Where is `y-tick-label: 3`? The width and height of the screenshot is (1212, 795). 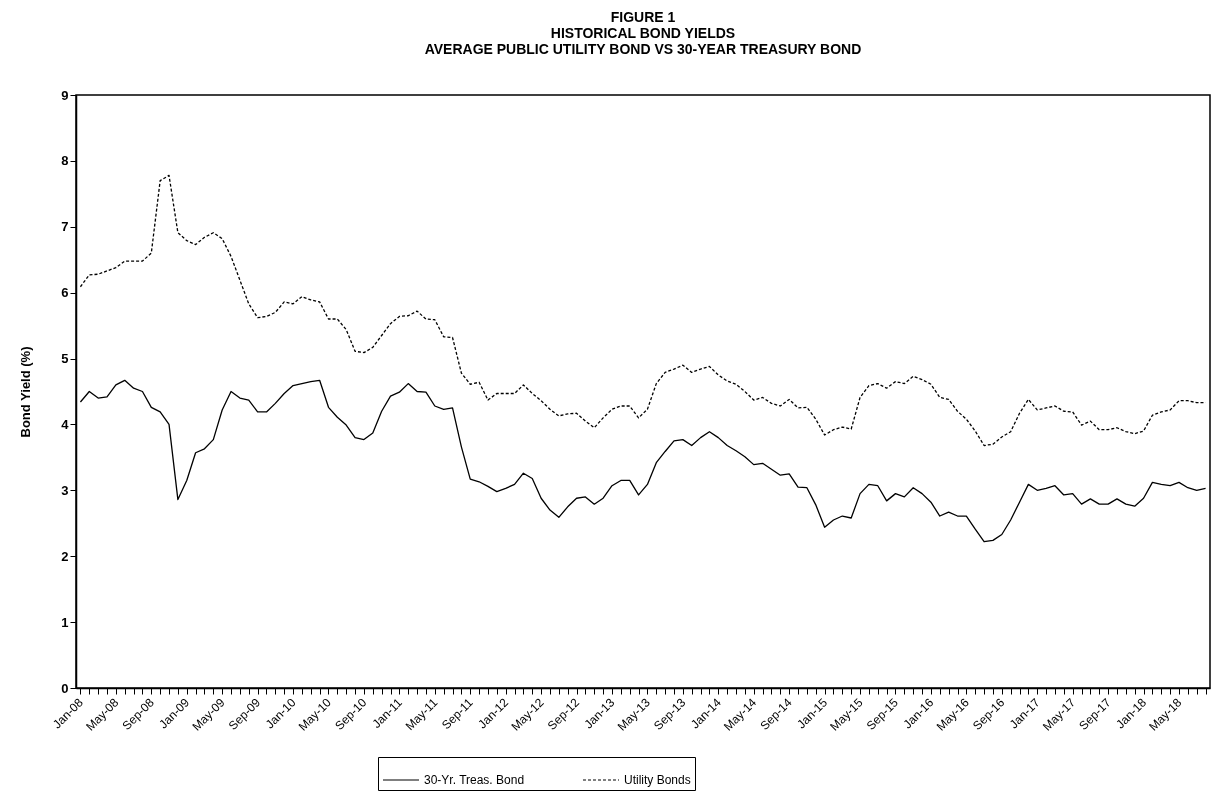 y-tick-label: 3 is located at coordinates (65, 490).